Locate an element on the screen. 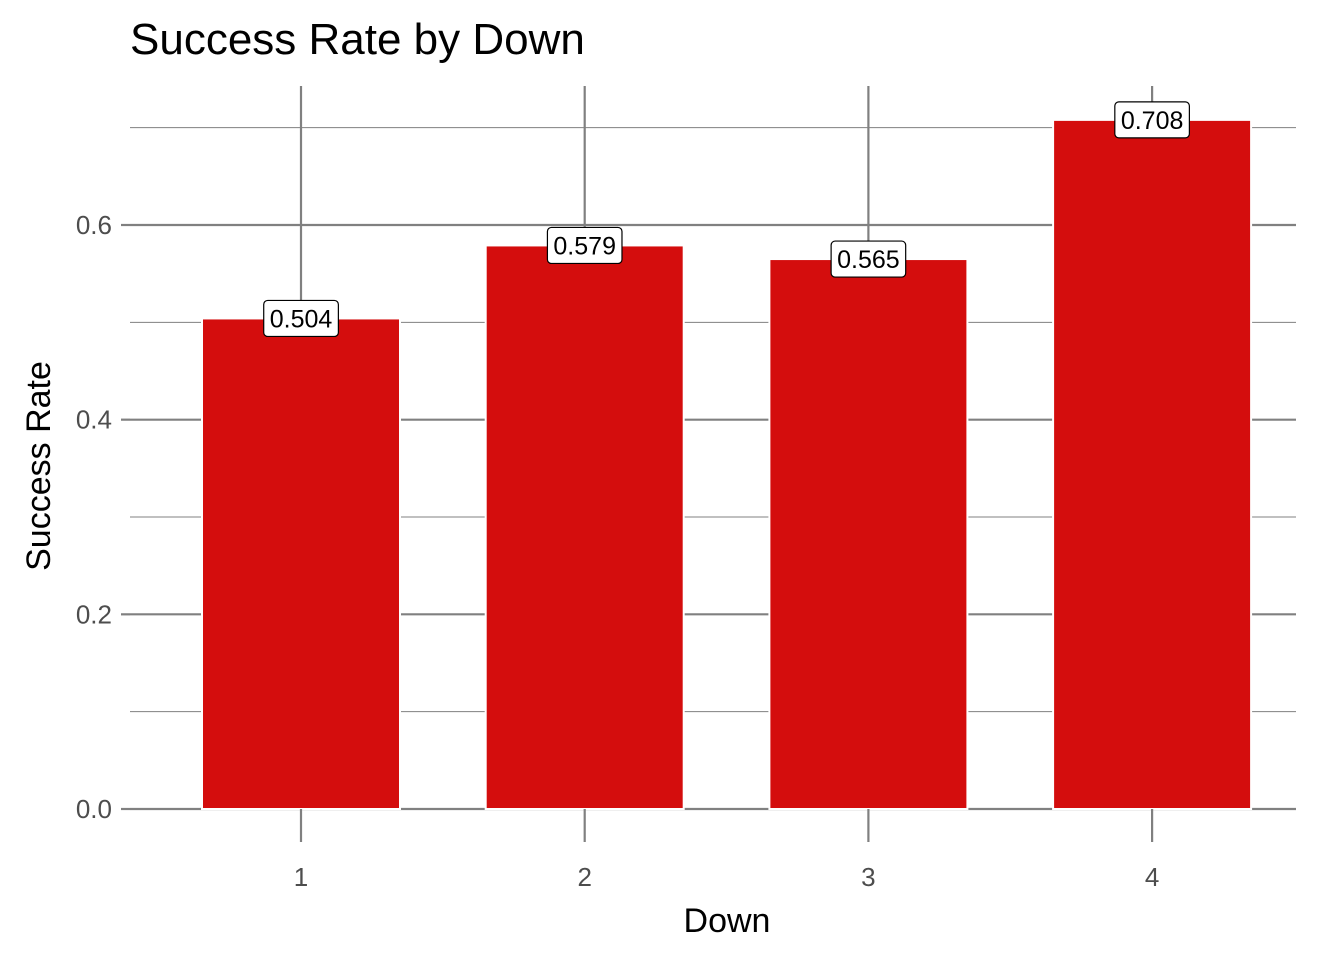 This screenshot has height=960, width=1344. data-label-down-3: 0.565 is located at coordinates (868, 259).